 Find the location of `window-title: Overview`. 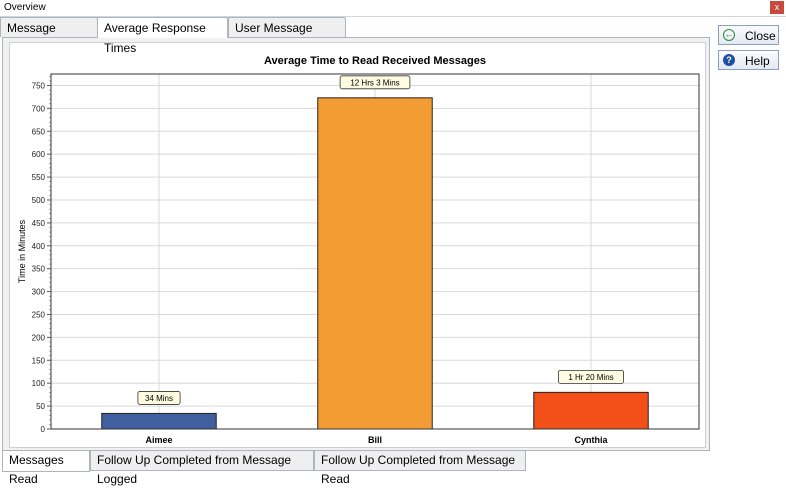

window-title: Overview is located at coordinates (25, 7).